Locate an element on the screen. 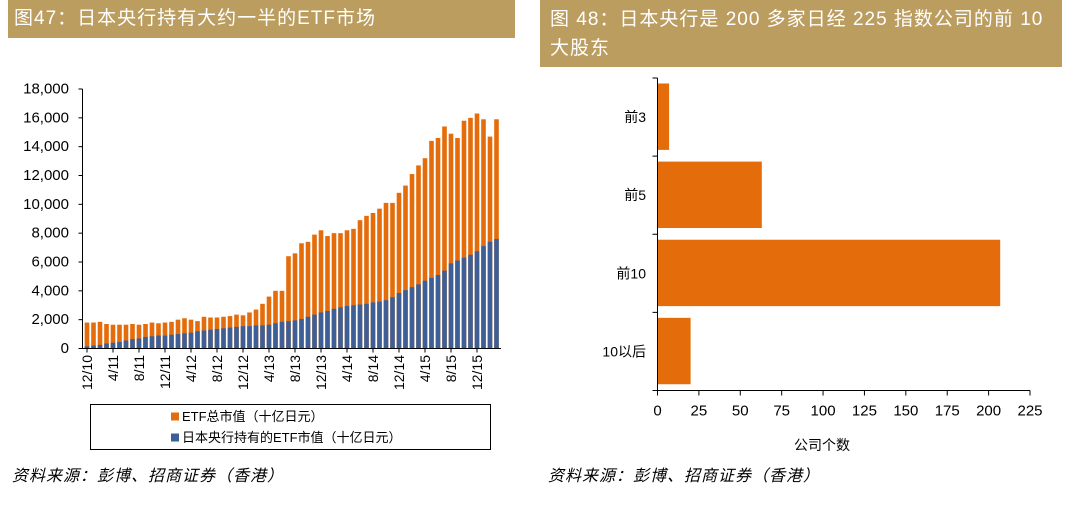 This screenshot has height=507, width=1080. figure-48-source-note: 资料来源：彭博、招商证券（香港） is located at coordinates (684, 476).